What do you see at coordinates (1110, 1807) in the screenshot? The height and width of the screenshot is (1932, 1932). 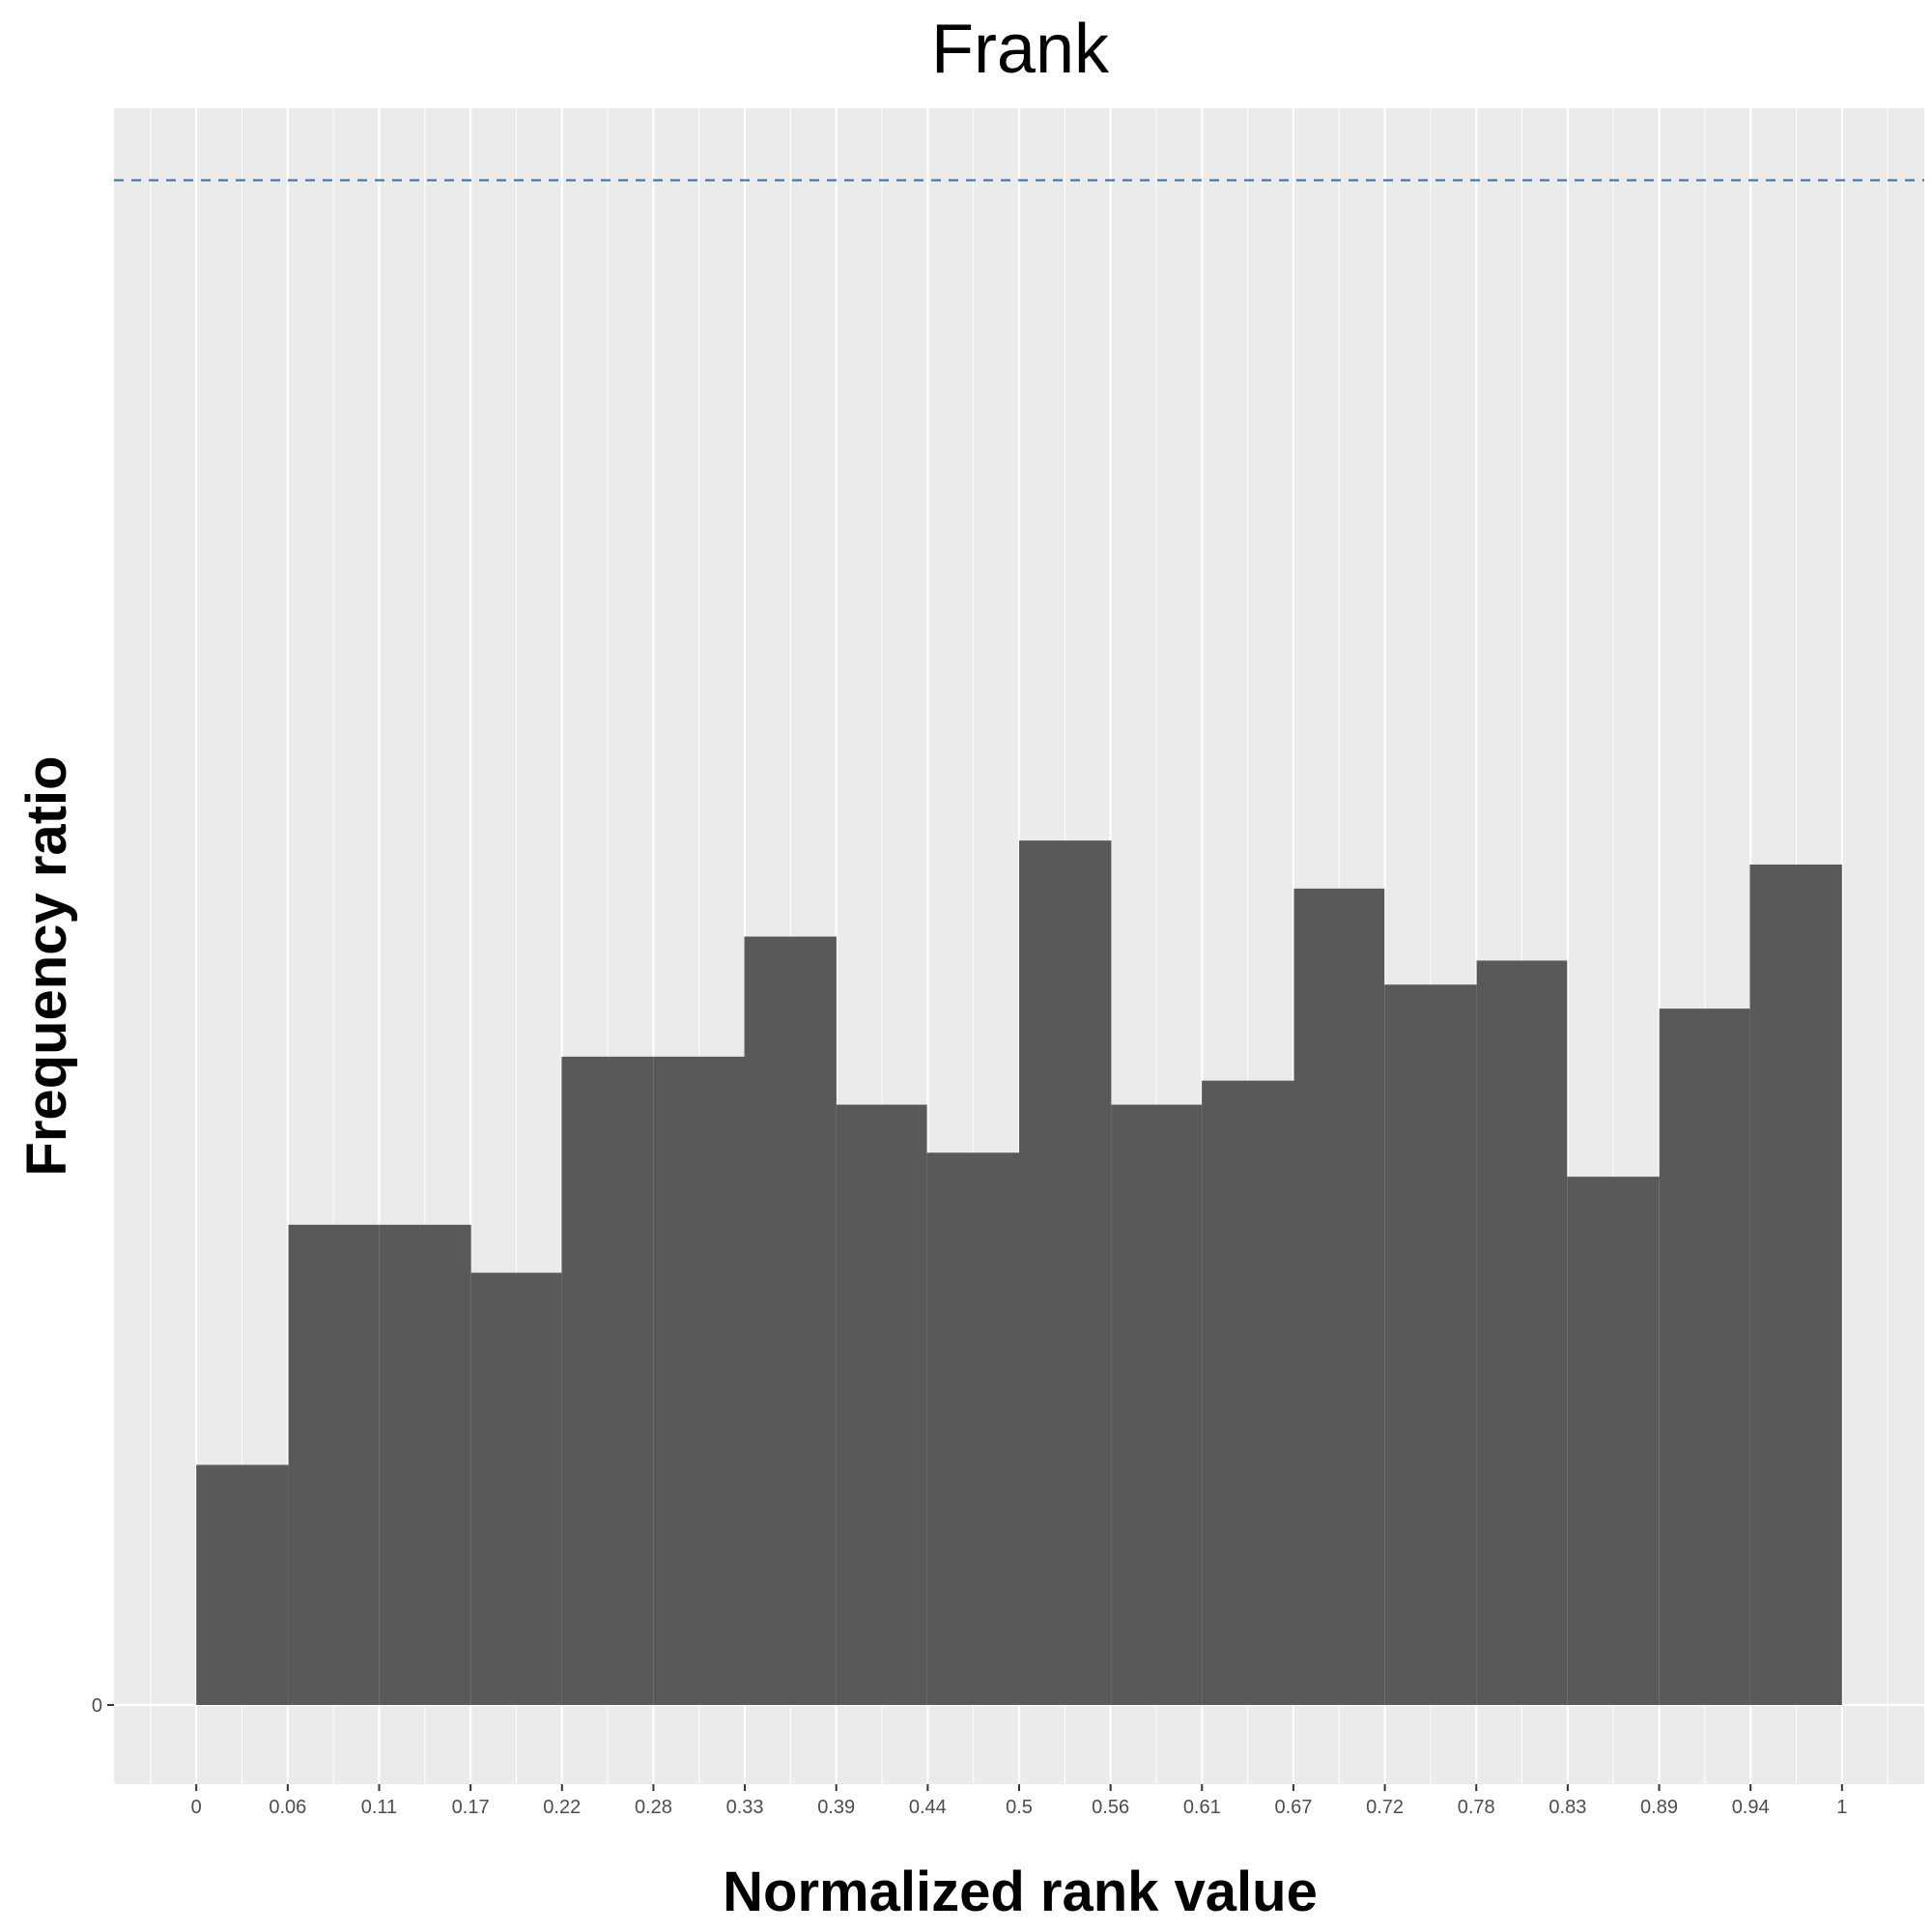 I see `x-tick-label: 0.56` at bounding box center [1110, 1807].